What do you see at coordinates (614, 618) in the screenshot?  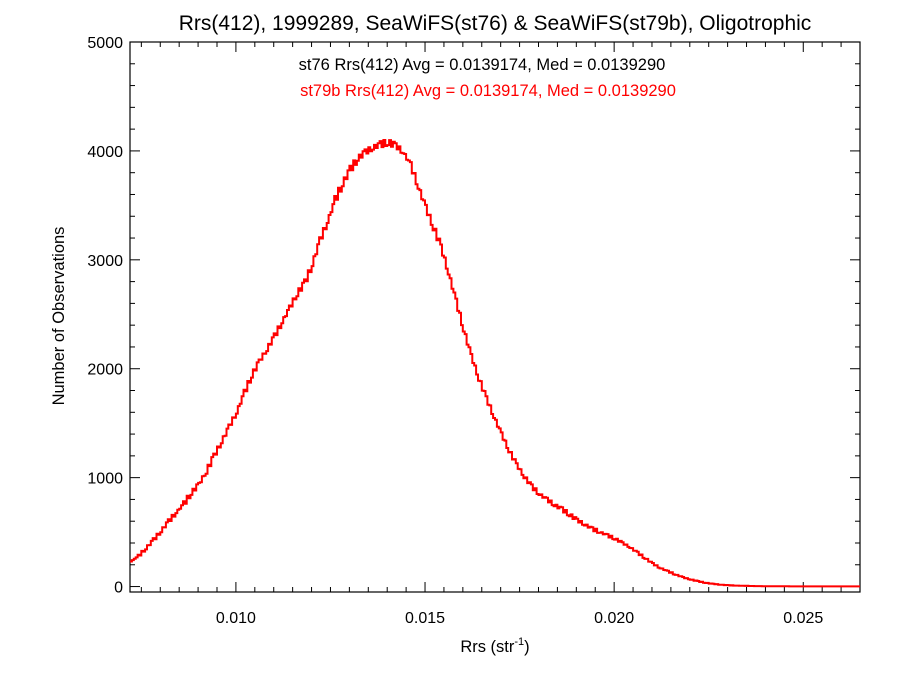 I see `x-tick-label: 0.020` at bounding box center [614, 618].